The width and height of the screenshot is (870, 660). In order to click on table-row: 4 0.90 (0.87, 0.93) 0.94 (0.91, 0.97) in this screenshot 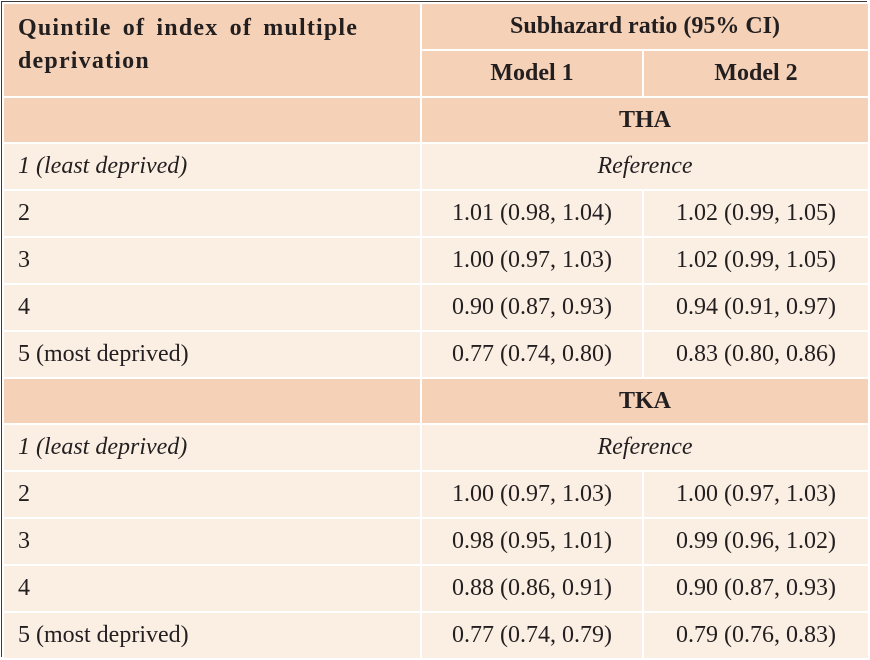, I will do `click(436, 307)`.